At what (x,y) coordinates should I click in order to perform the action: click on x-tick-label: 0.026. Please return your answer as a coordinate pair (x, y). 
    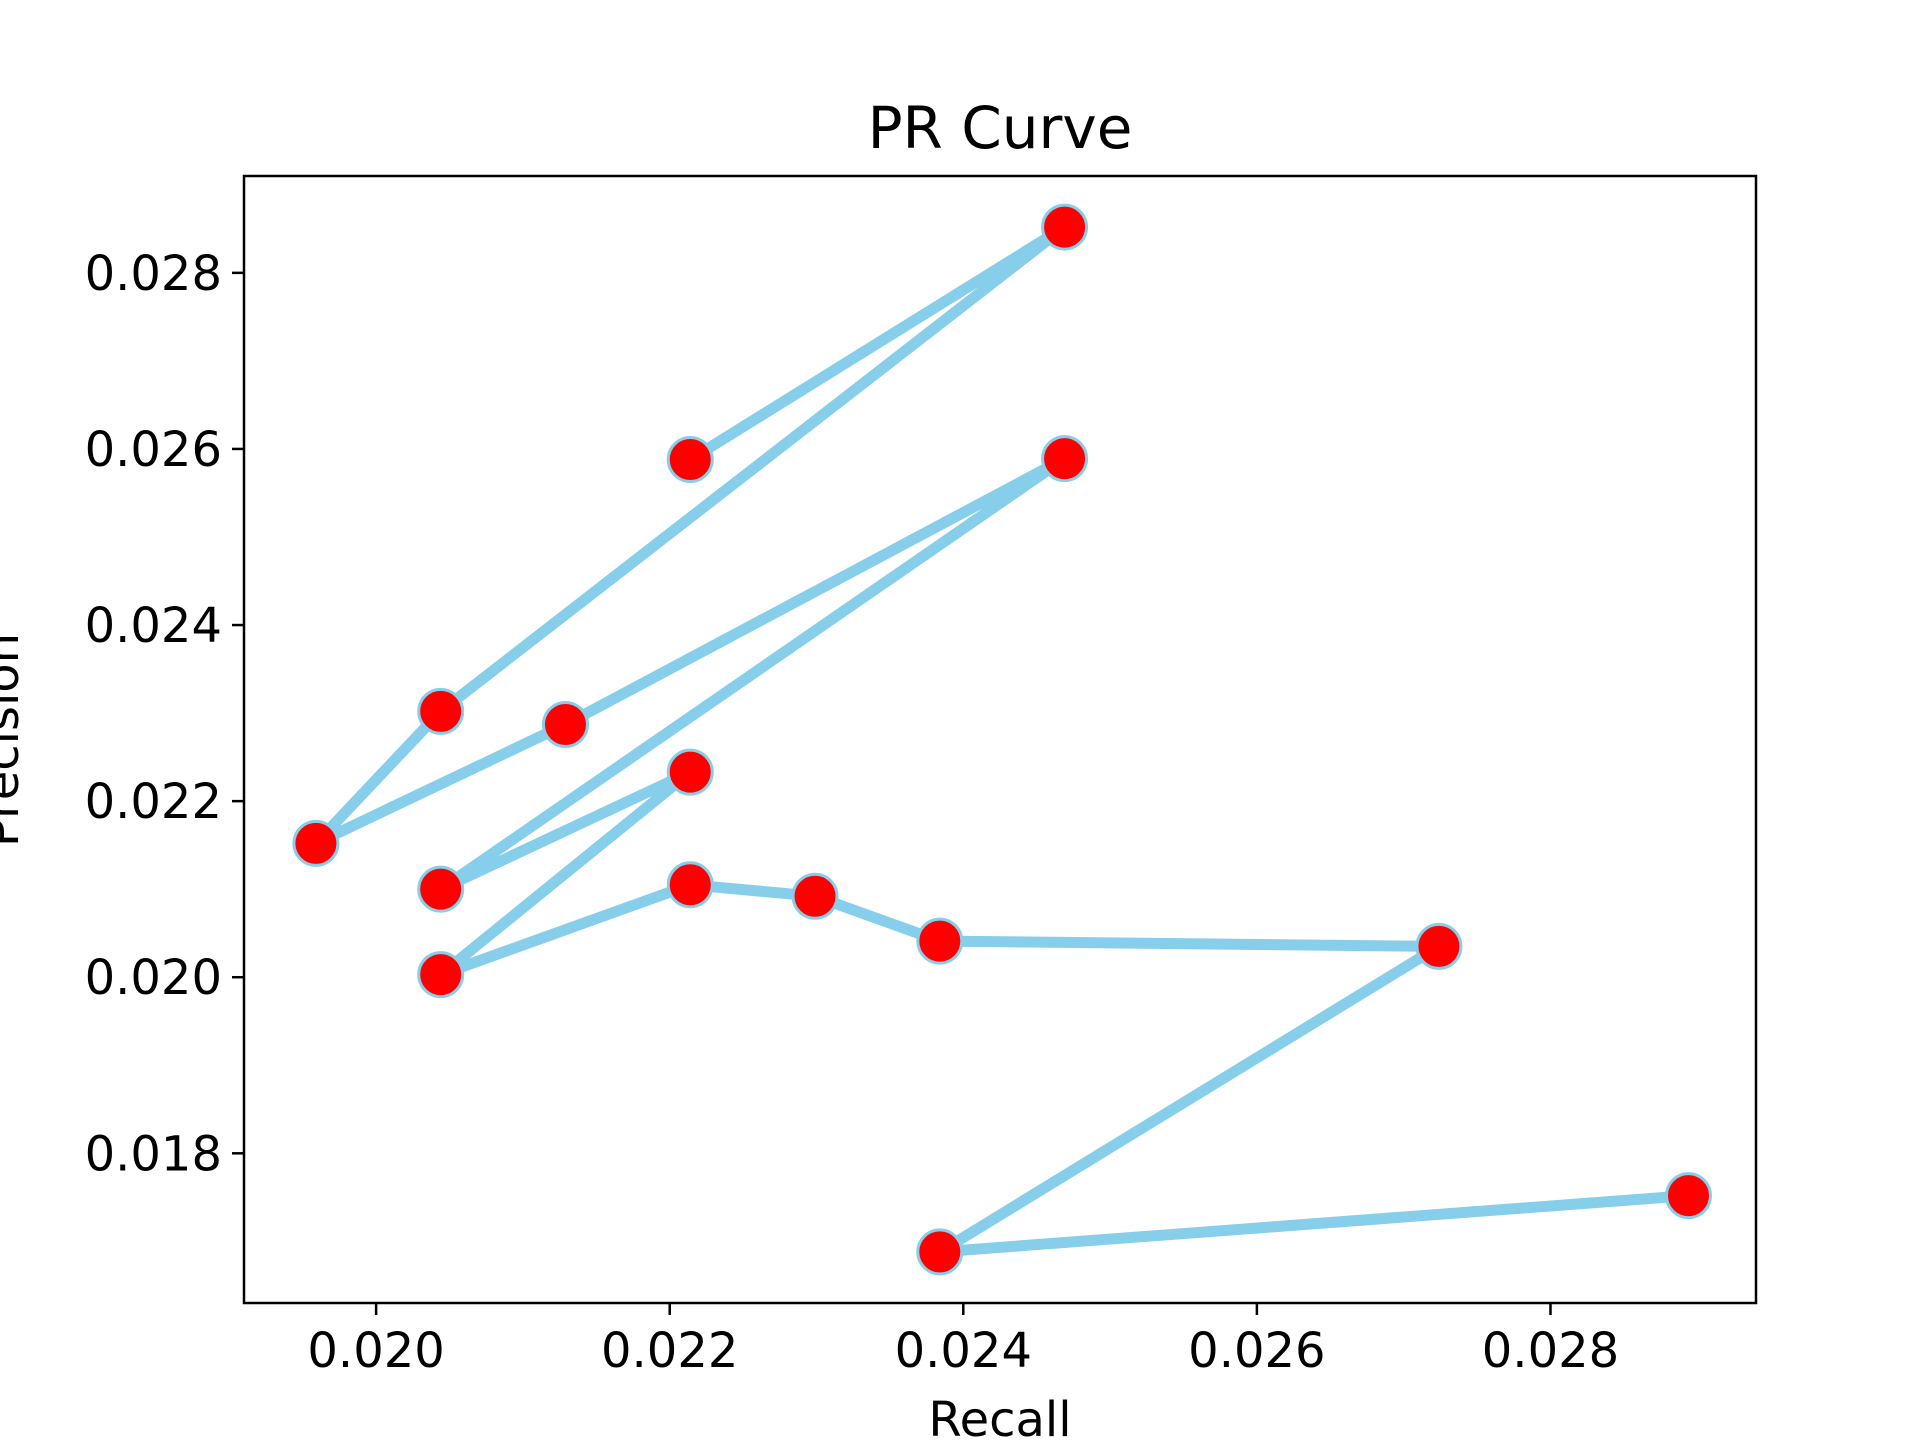
    Looking at the image, I should click on (1256, 1351).